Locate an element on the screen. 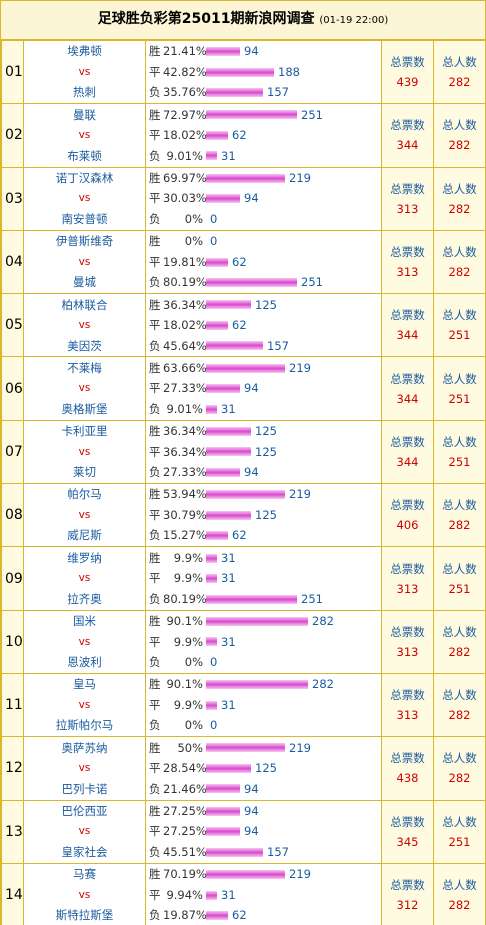 The image size is (486, 925). lose-percent: 27.33% is located at coordinates (185, 472).